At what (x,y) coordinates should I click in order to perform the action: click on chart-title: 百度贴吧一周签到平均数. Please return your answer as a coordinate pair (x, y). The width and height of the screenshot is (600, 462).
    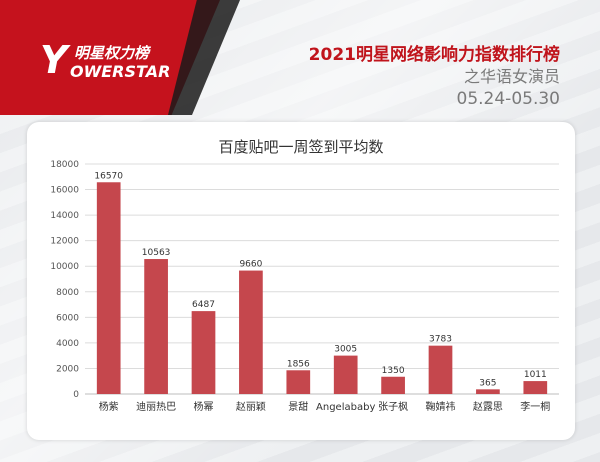
    Looking at the image, I should click on (301, 147).